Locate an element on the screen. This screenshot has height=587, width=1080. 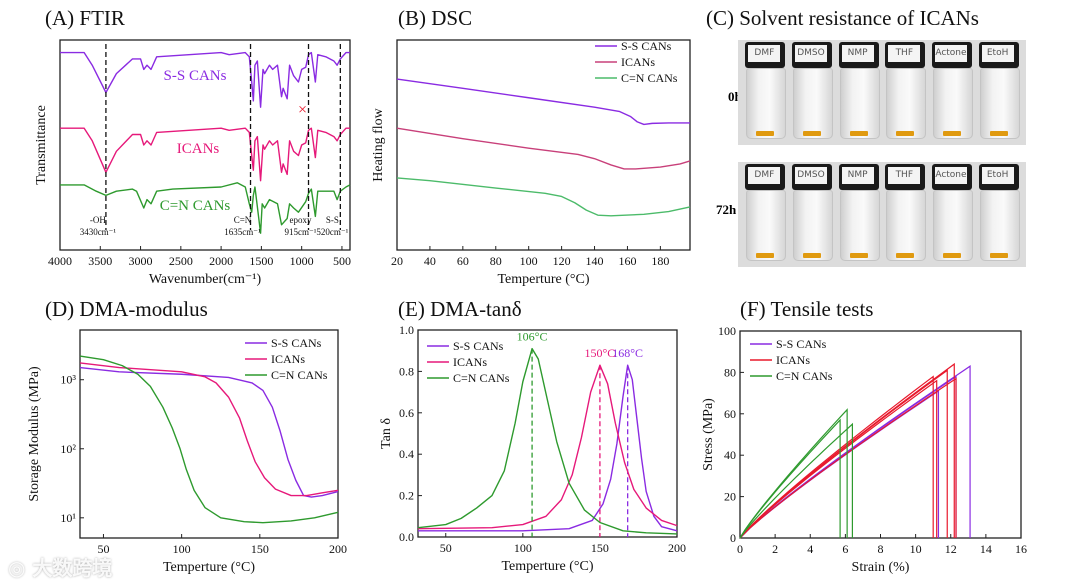
vial: DMSO is located at coordinates (812, 92).